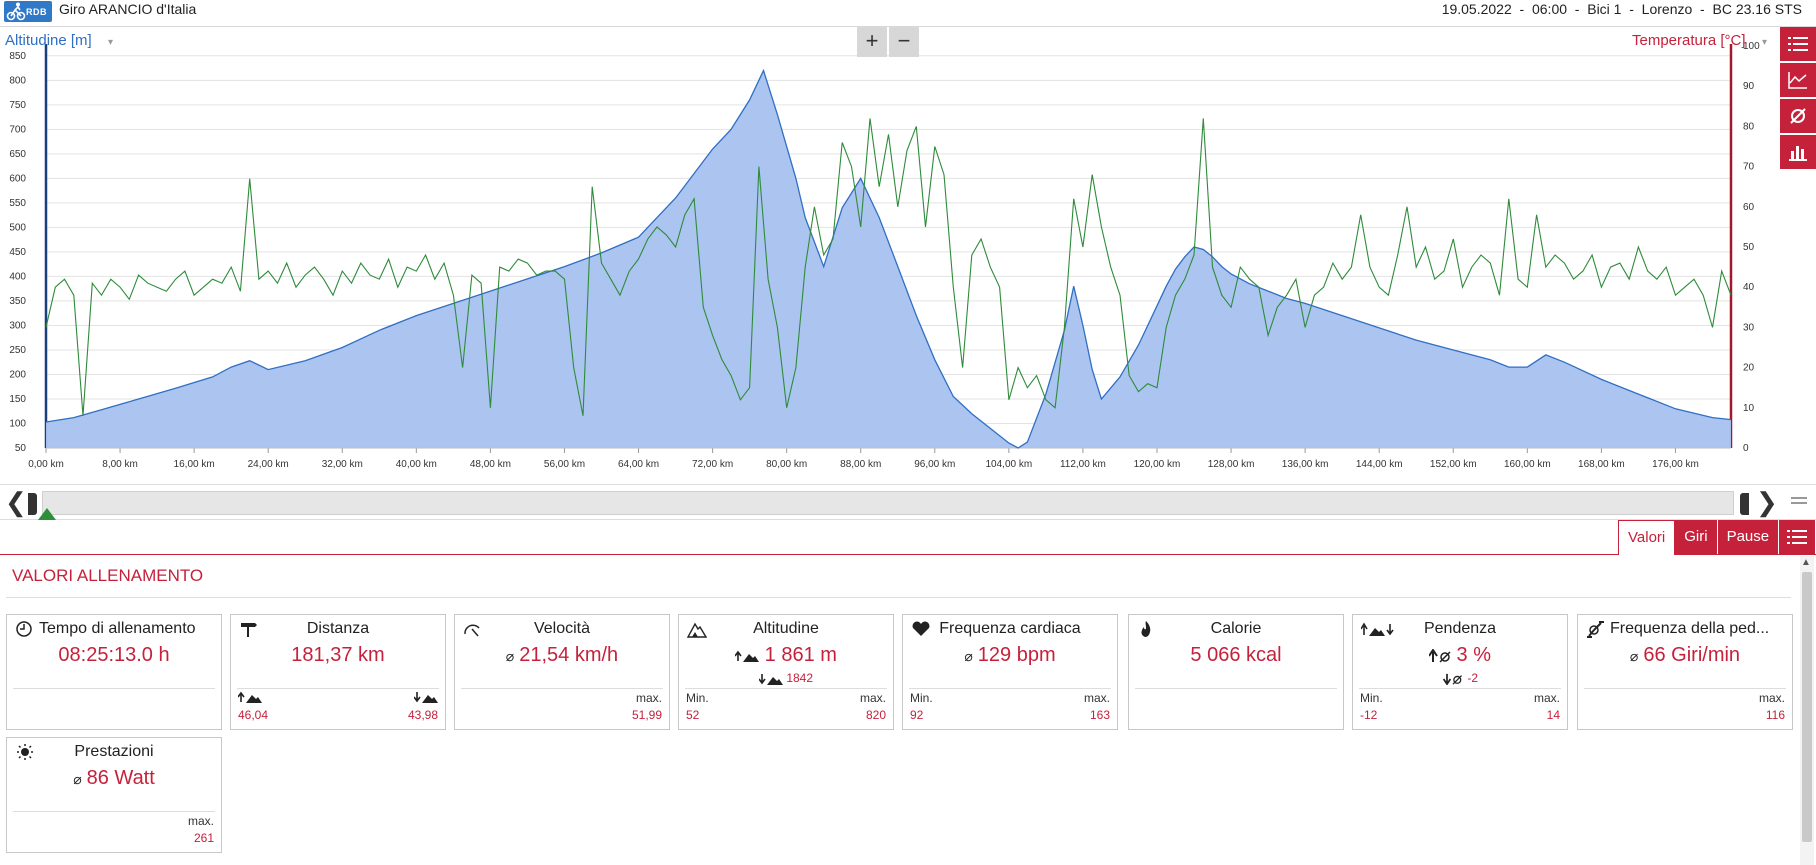 The image size is (1816, 865). I want to click on card-value: 5 066 kcal, so click(1236, 655).